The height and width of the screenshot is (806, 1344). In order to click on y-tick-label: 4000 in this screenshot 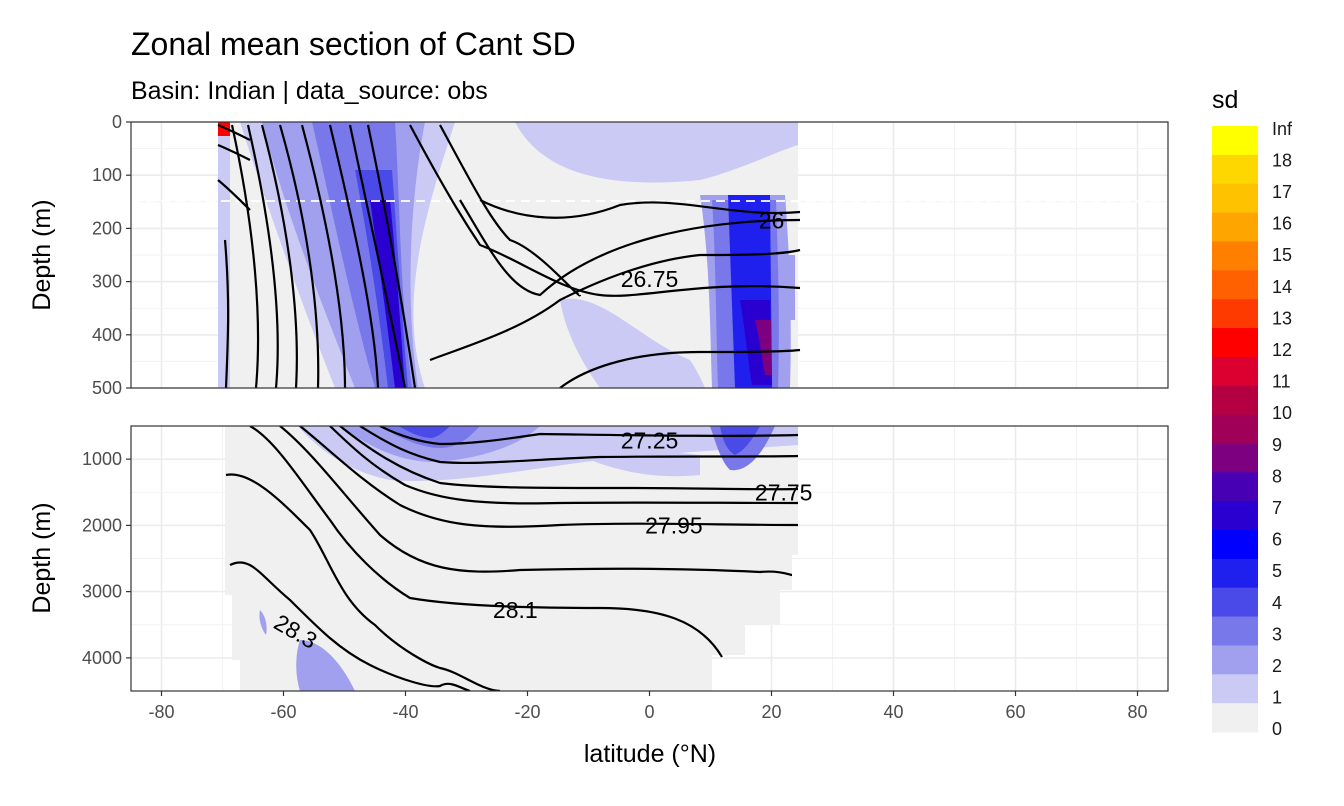, I will do `click(102, 658)`.